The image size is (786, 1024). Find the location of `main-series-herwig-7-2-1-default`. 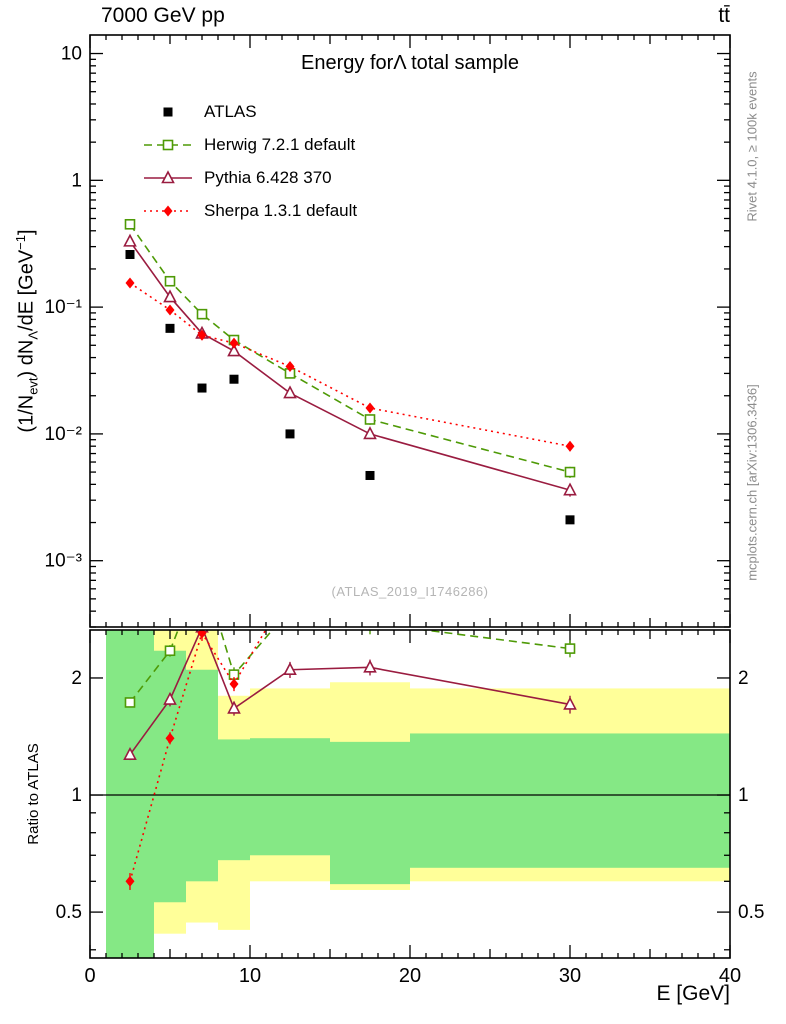

main-series-herwig-7-2-1-default is located at coordinates (350, 348).